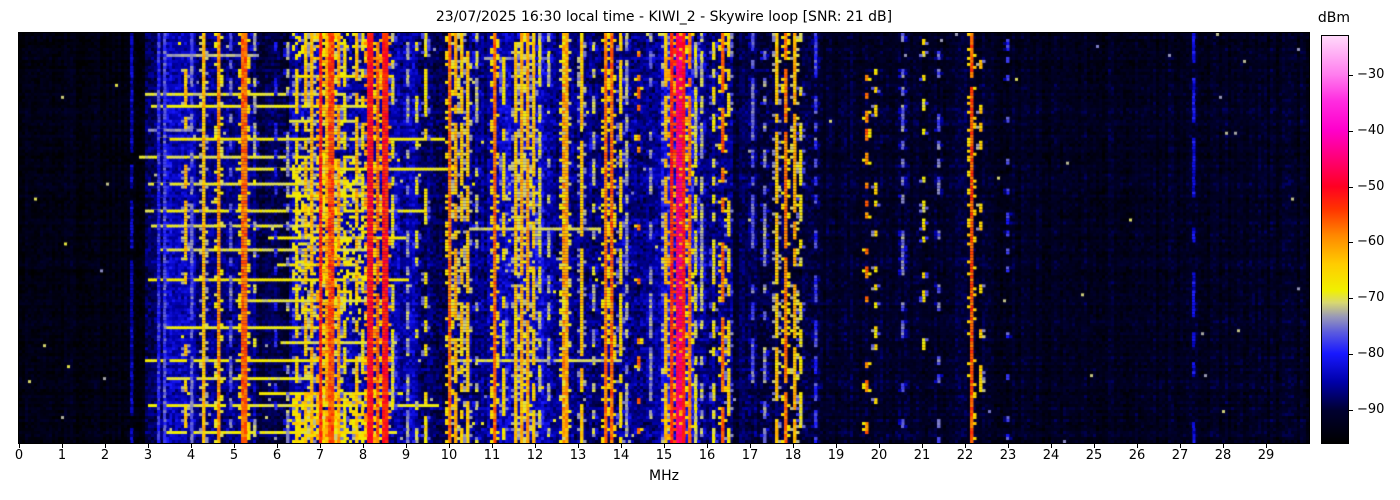 Image resolution: width=1400 pixels, height=500 pixels. I want to click on x-tick-label: 24, so click(1051, 455).